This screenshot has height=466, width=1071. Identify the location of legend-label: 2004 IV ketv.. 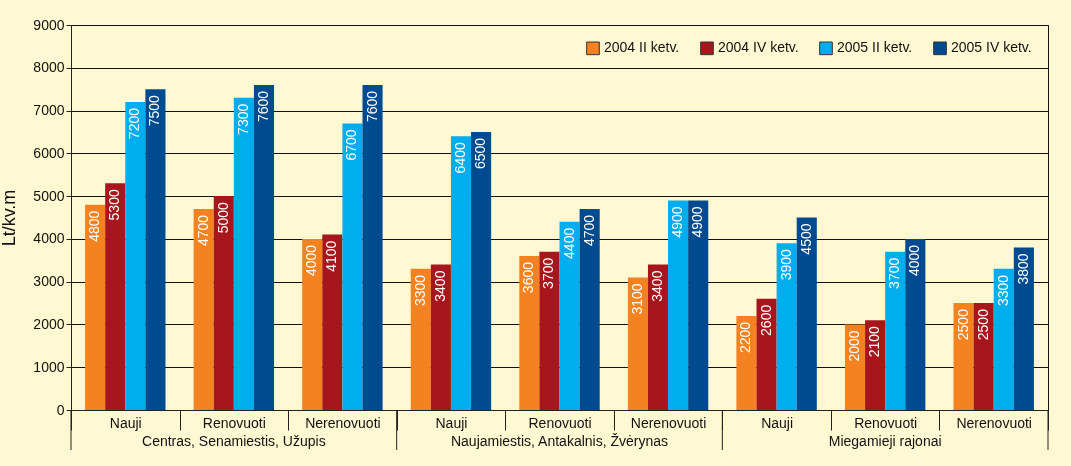
(758, 47).